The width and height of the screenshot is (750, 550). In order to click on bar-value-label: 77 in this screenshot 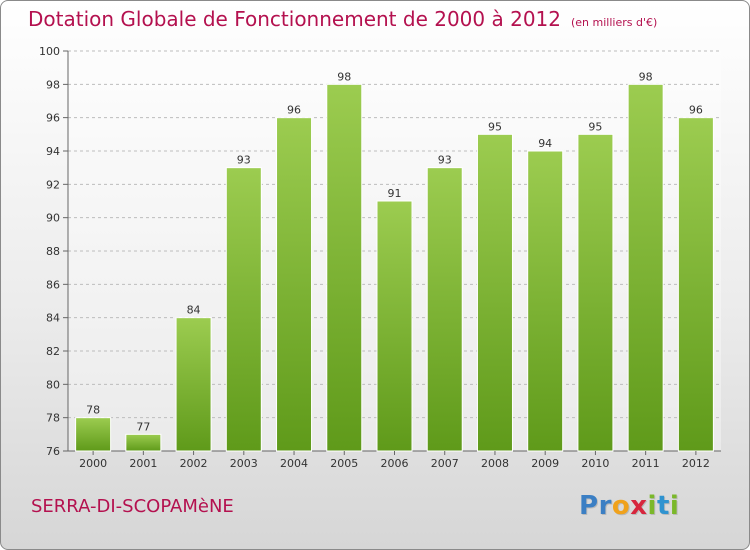, I will do `click(143, 426)`.